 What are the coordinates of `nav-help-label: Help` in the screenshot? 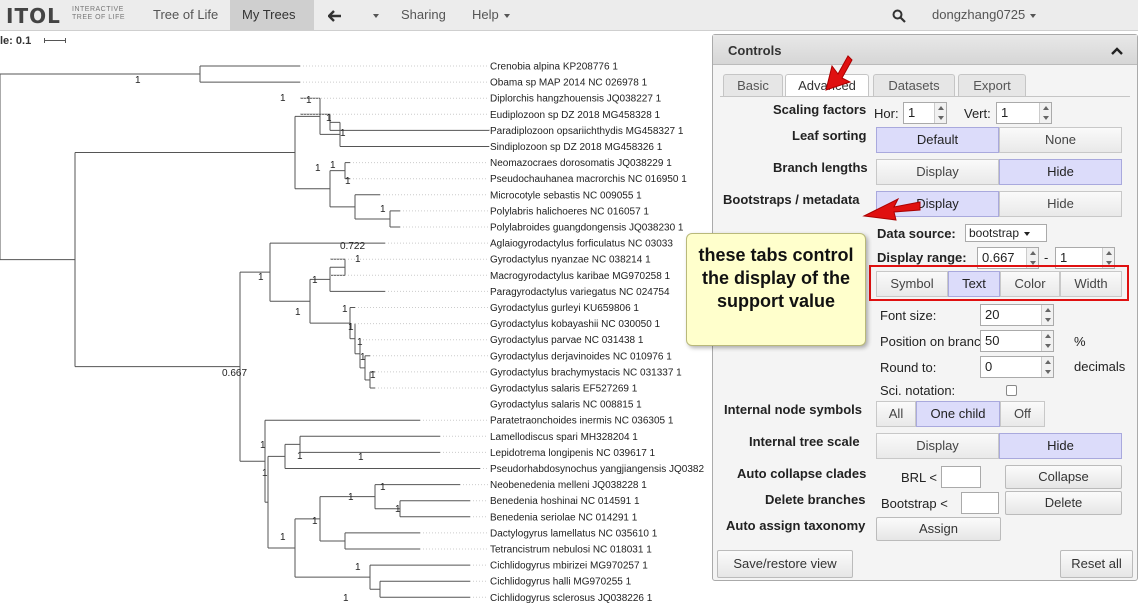 It's located at (485, 14).